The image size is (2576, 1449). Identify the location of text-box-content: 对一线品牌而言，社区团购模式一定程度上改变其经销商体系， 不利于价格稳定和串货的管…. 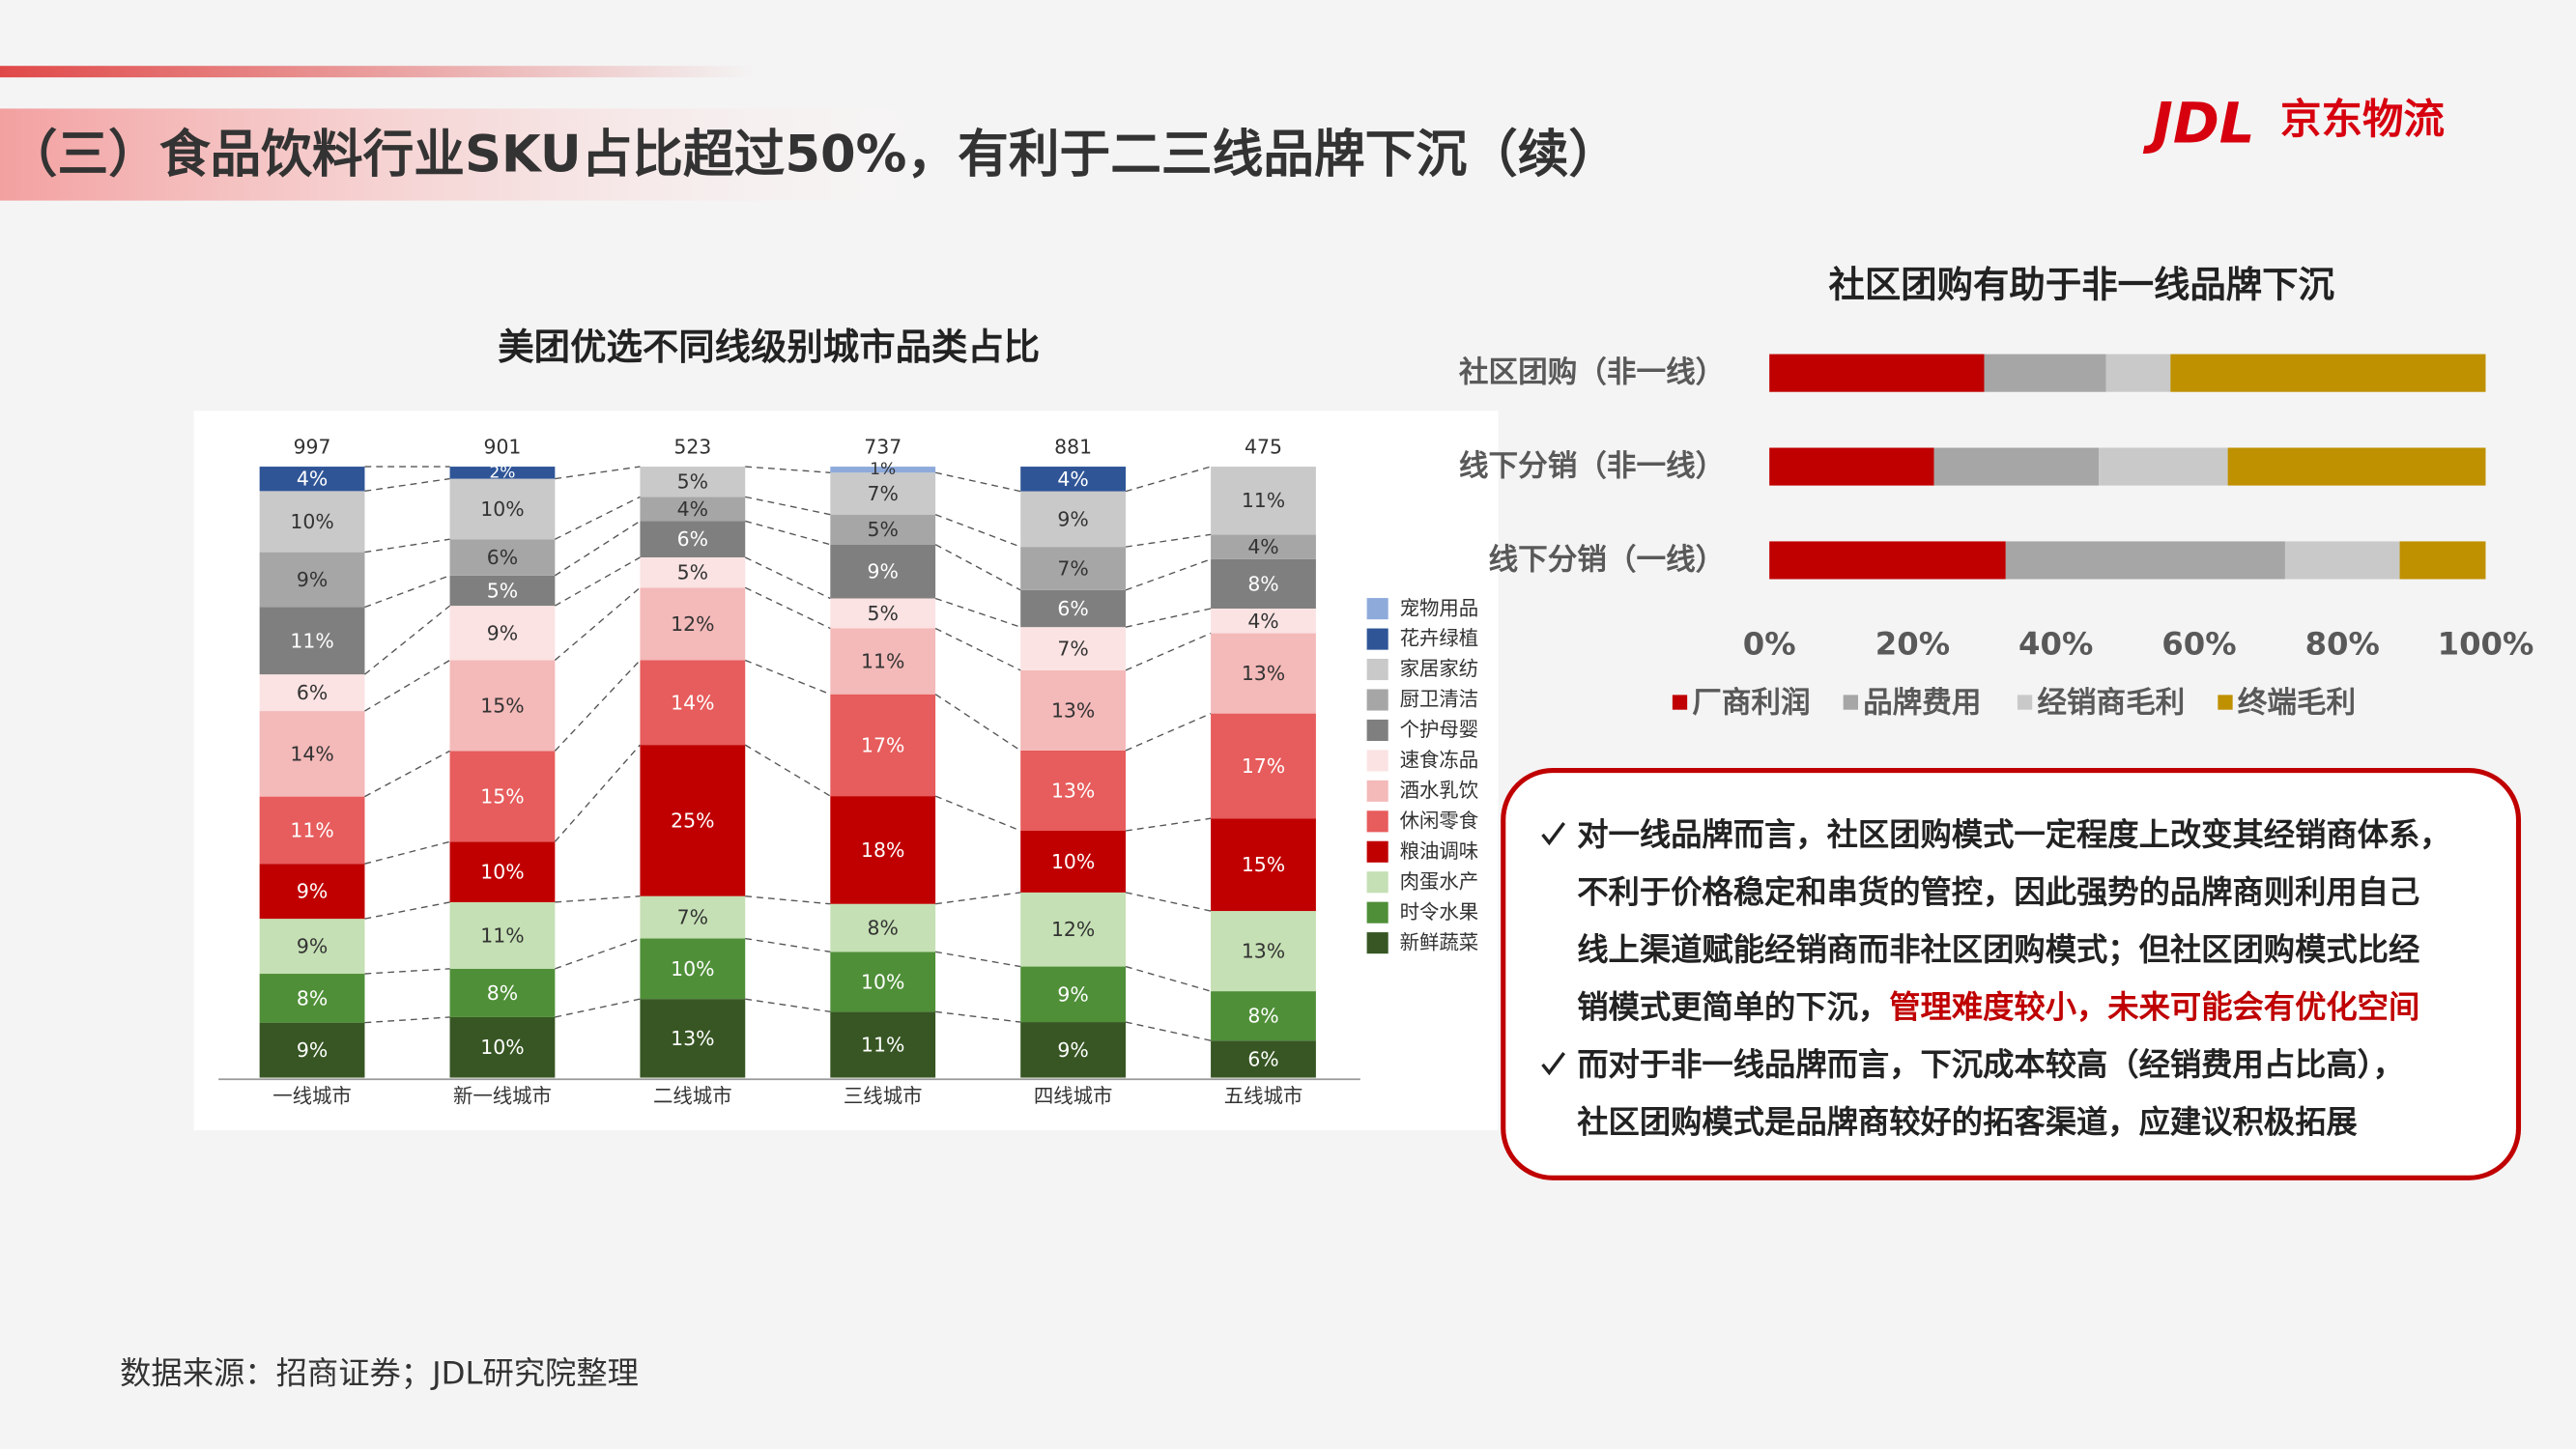
(1996, 978).